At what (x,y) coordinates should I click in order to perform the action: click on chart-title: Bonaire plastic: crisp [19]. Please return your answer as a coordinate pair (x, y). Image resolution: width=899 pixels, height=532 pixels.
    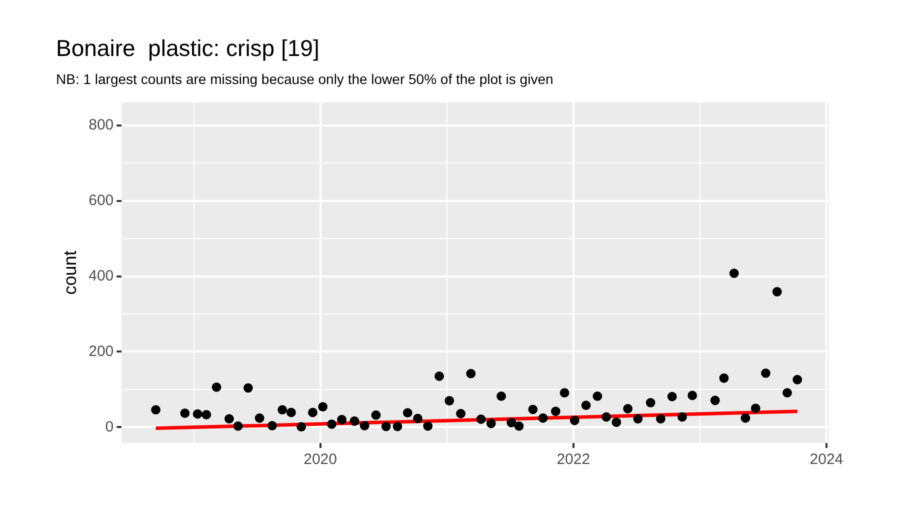
    Looking at the image, I should click on (188, 48).